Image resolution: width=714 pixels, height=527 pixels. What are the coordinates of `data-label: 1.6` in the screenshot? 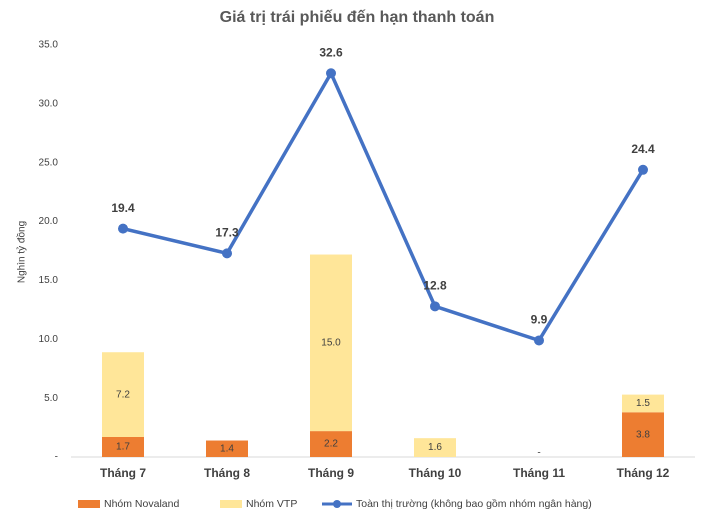 It's located at (435, 447).